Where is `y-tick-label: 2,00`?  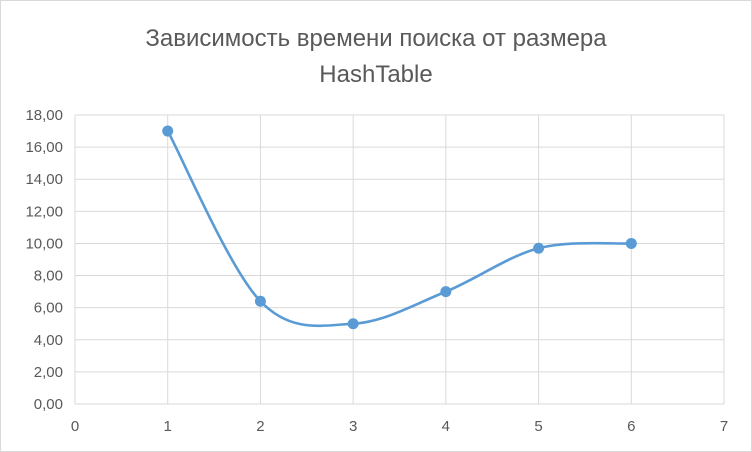 y-tick-label: 2,00 is located at coordinates (48, 372).